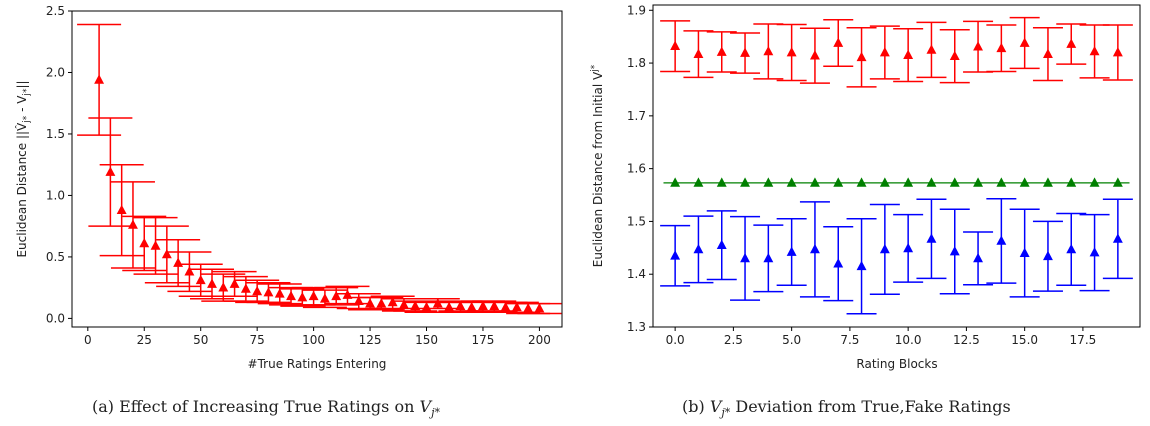 Image resolution: width=1150 pixels, height=426 pixels. What do you see at coordinates (257, 340) in the screenshot?
I see `x-tick-label: 75` at bounding box center [257, 340].